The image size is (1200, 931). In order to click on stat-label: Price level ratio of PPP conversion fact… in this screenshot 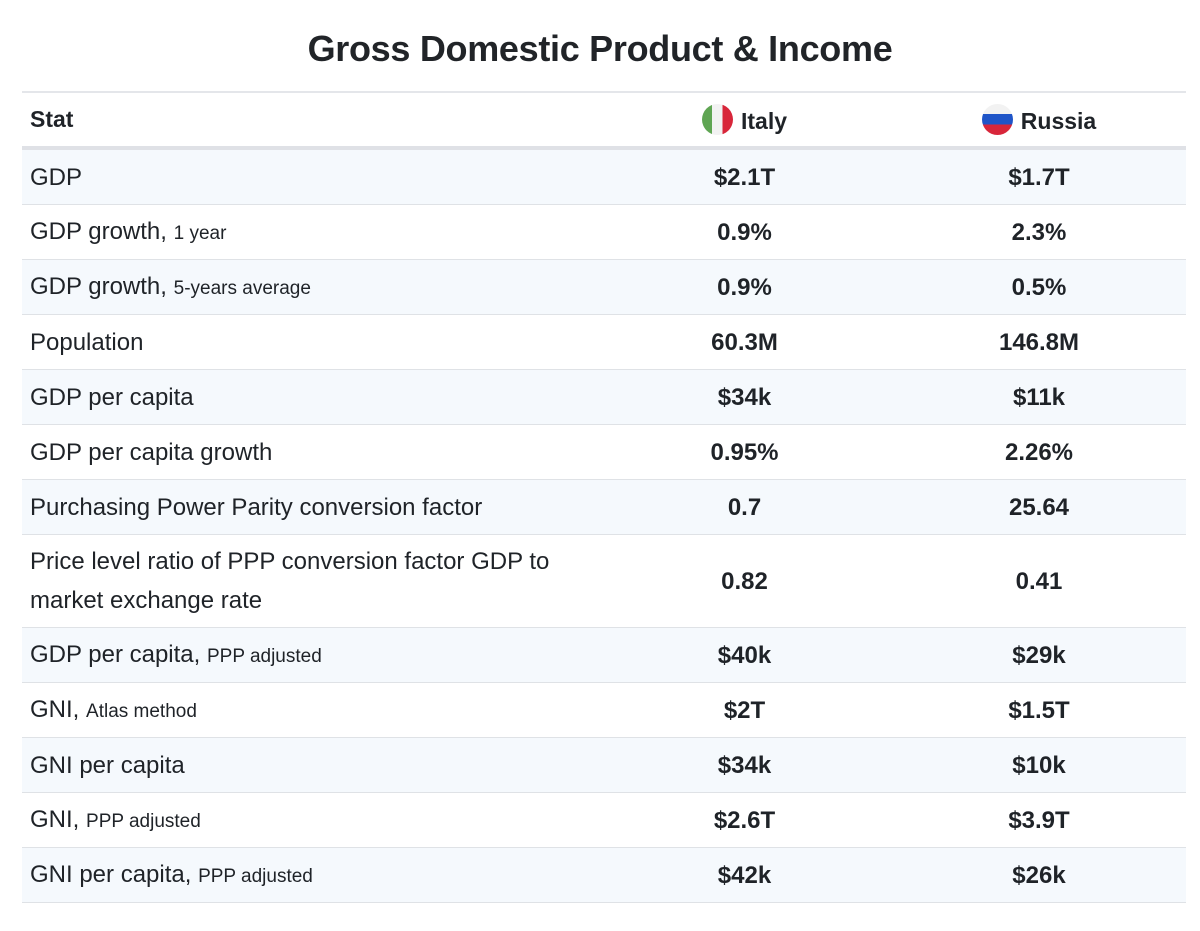, I will do `click(309, 581)`.